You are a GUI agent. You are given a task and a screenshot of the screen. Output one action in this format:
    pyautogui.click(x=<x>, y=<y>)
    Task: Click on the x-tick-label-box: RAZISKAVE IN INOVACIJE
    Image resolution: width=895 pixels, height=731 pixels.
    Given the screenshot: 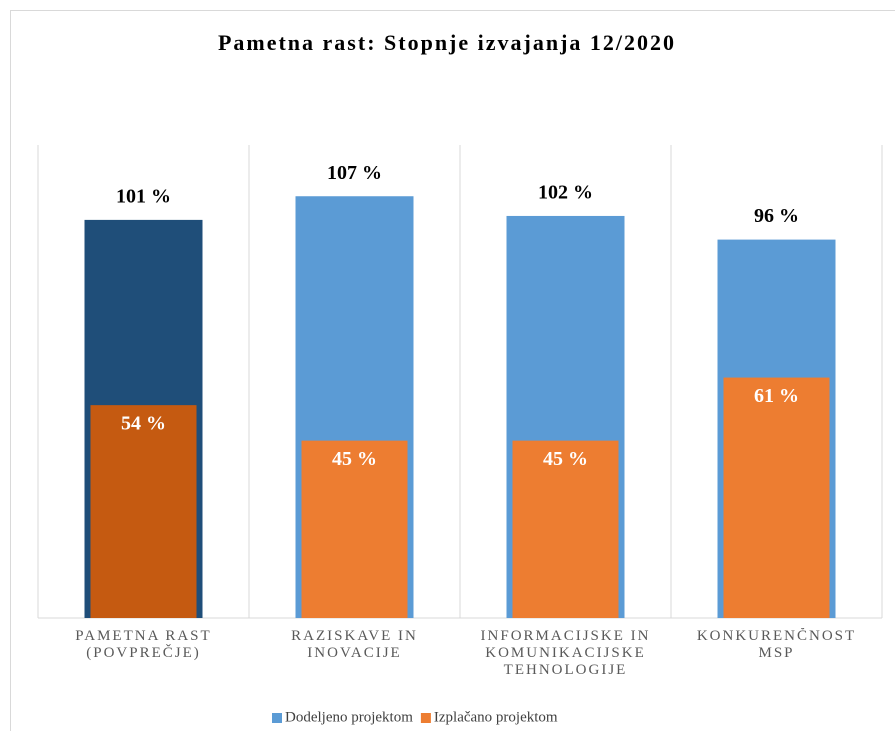 What is the action you would take?
    pyautogui.click(x=354, y=644)
    